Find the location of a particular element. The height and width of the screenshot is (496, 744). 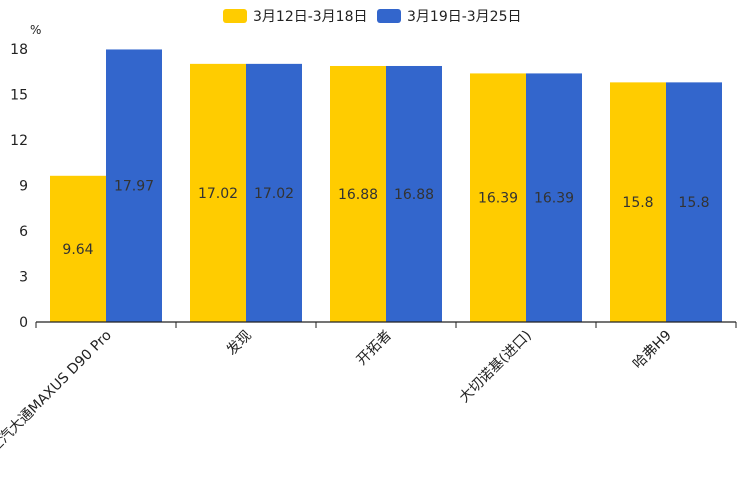

legend-label-series-2: 3月19日-3月25日 is located at coordinates (464, 17).